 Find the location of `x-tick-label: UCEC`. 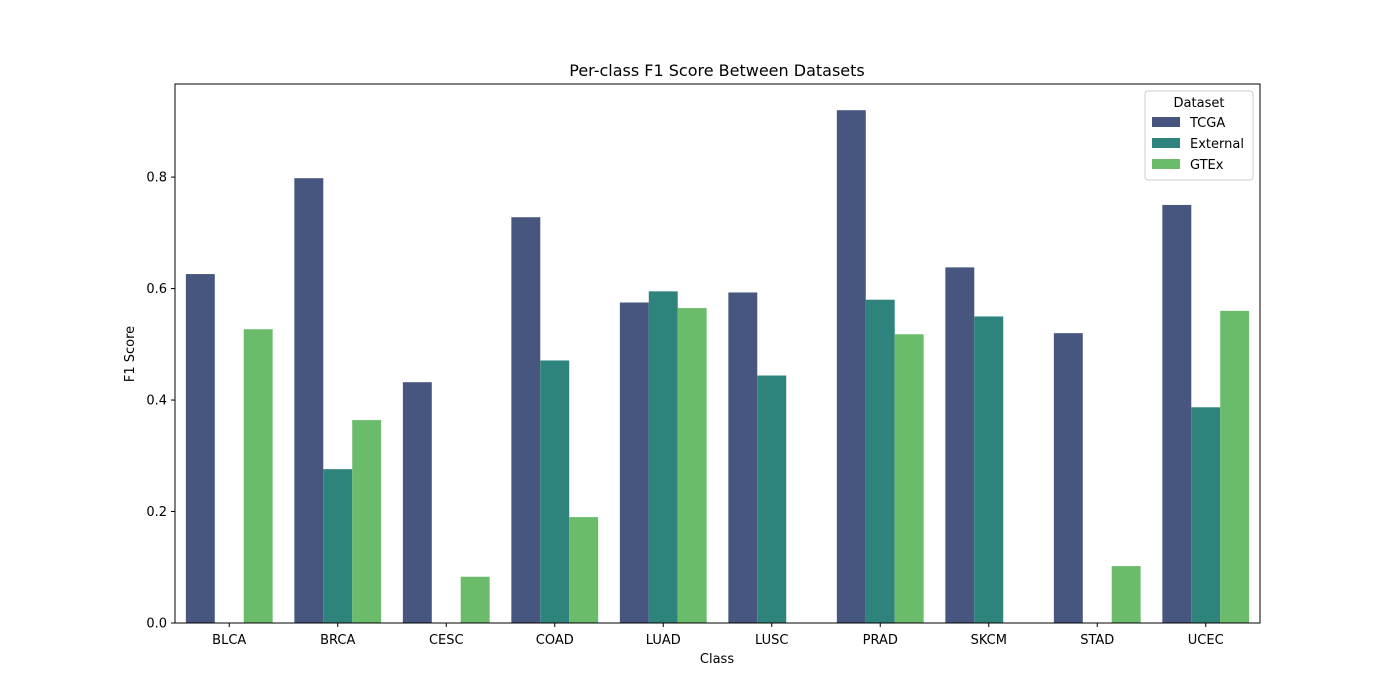

x-tick-label: UCEC is located at coordinates (1206, 640).